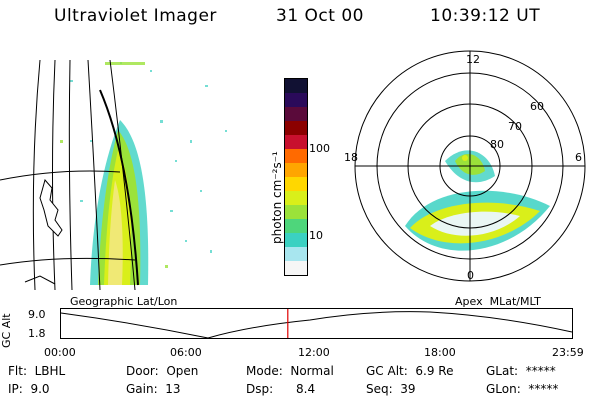  Describe the element at coordinates (60, 352) in the screenshot. I see `timeline-xtick-0000: 00:00` at that location.